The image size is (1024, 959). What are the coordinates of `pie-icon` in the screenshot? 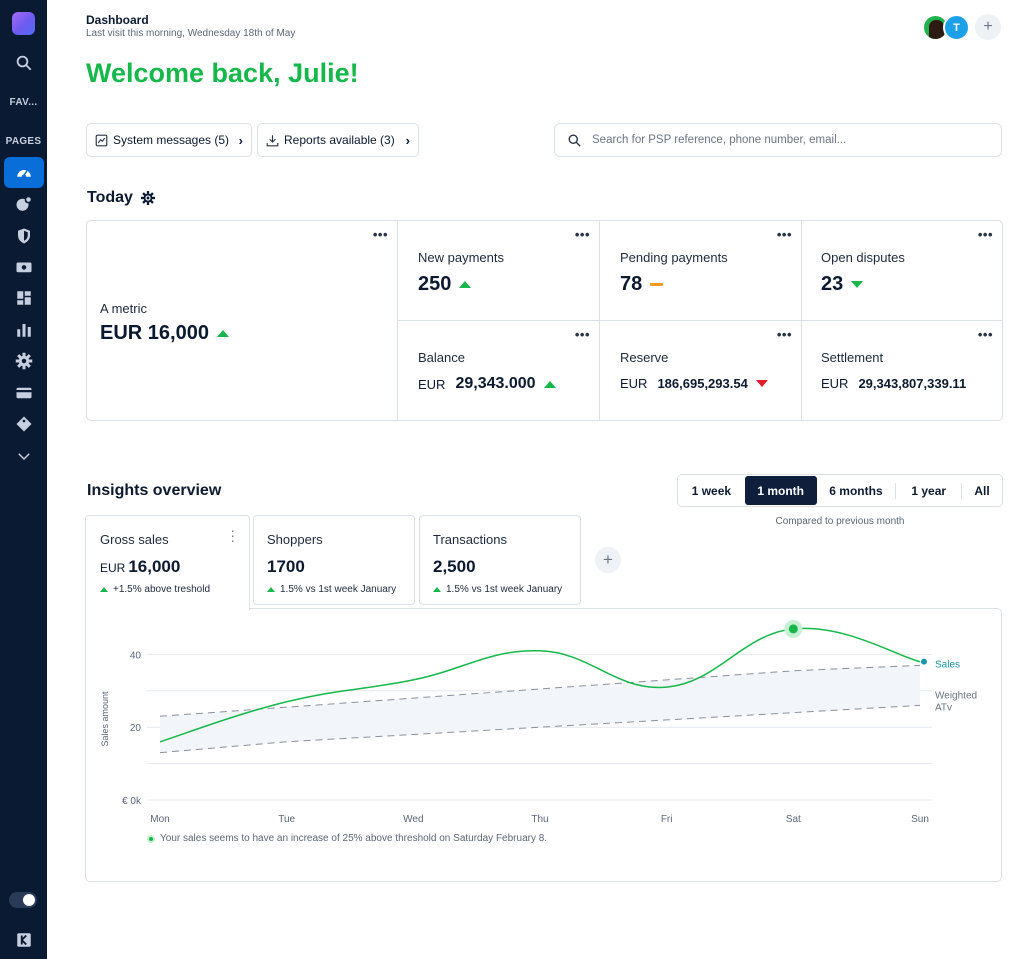 It's located at (24, 204).